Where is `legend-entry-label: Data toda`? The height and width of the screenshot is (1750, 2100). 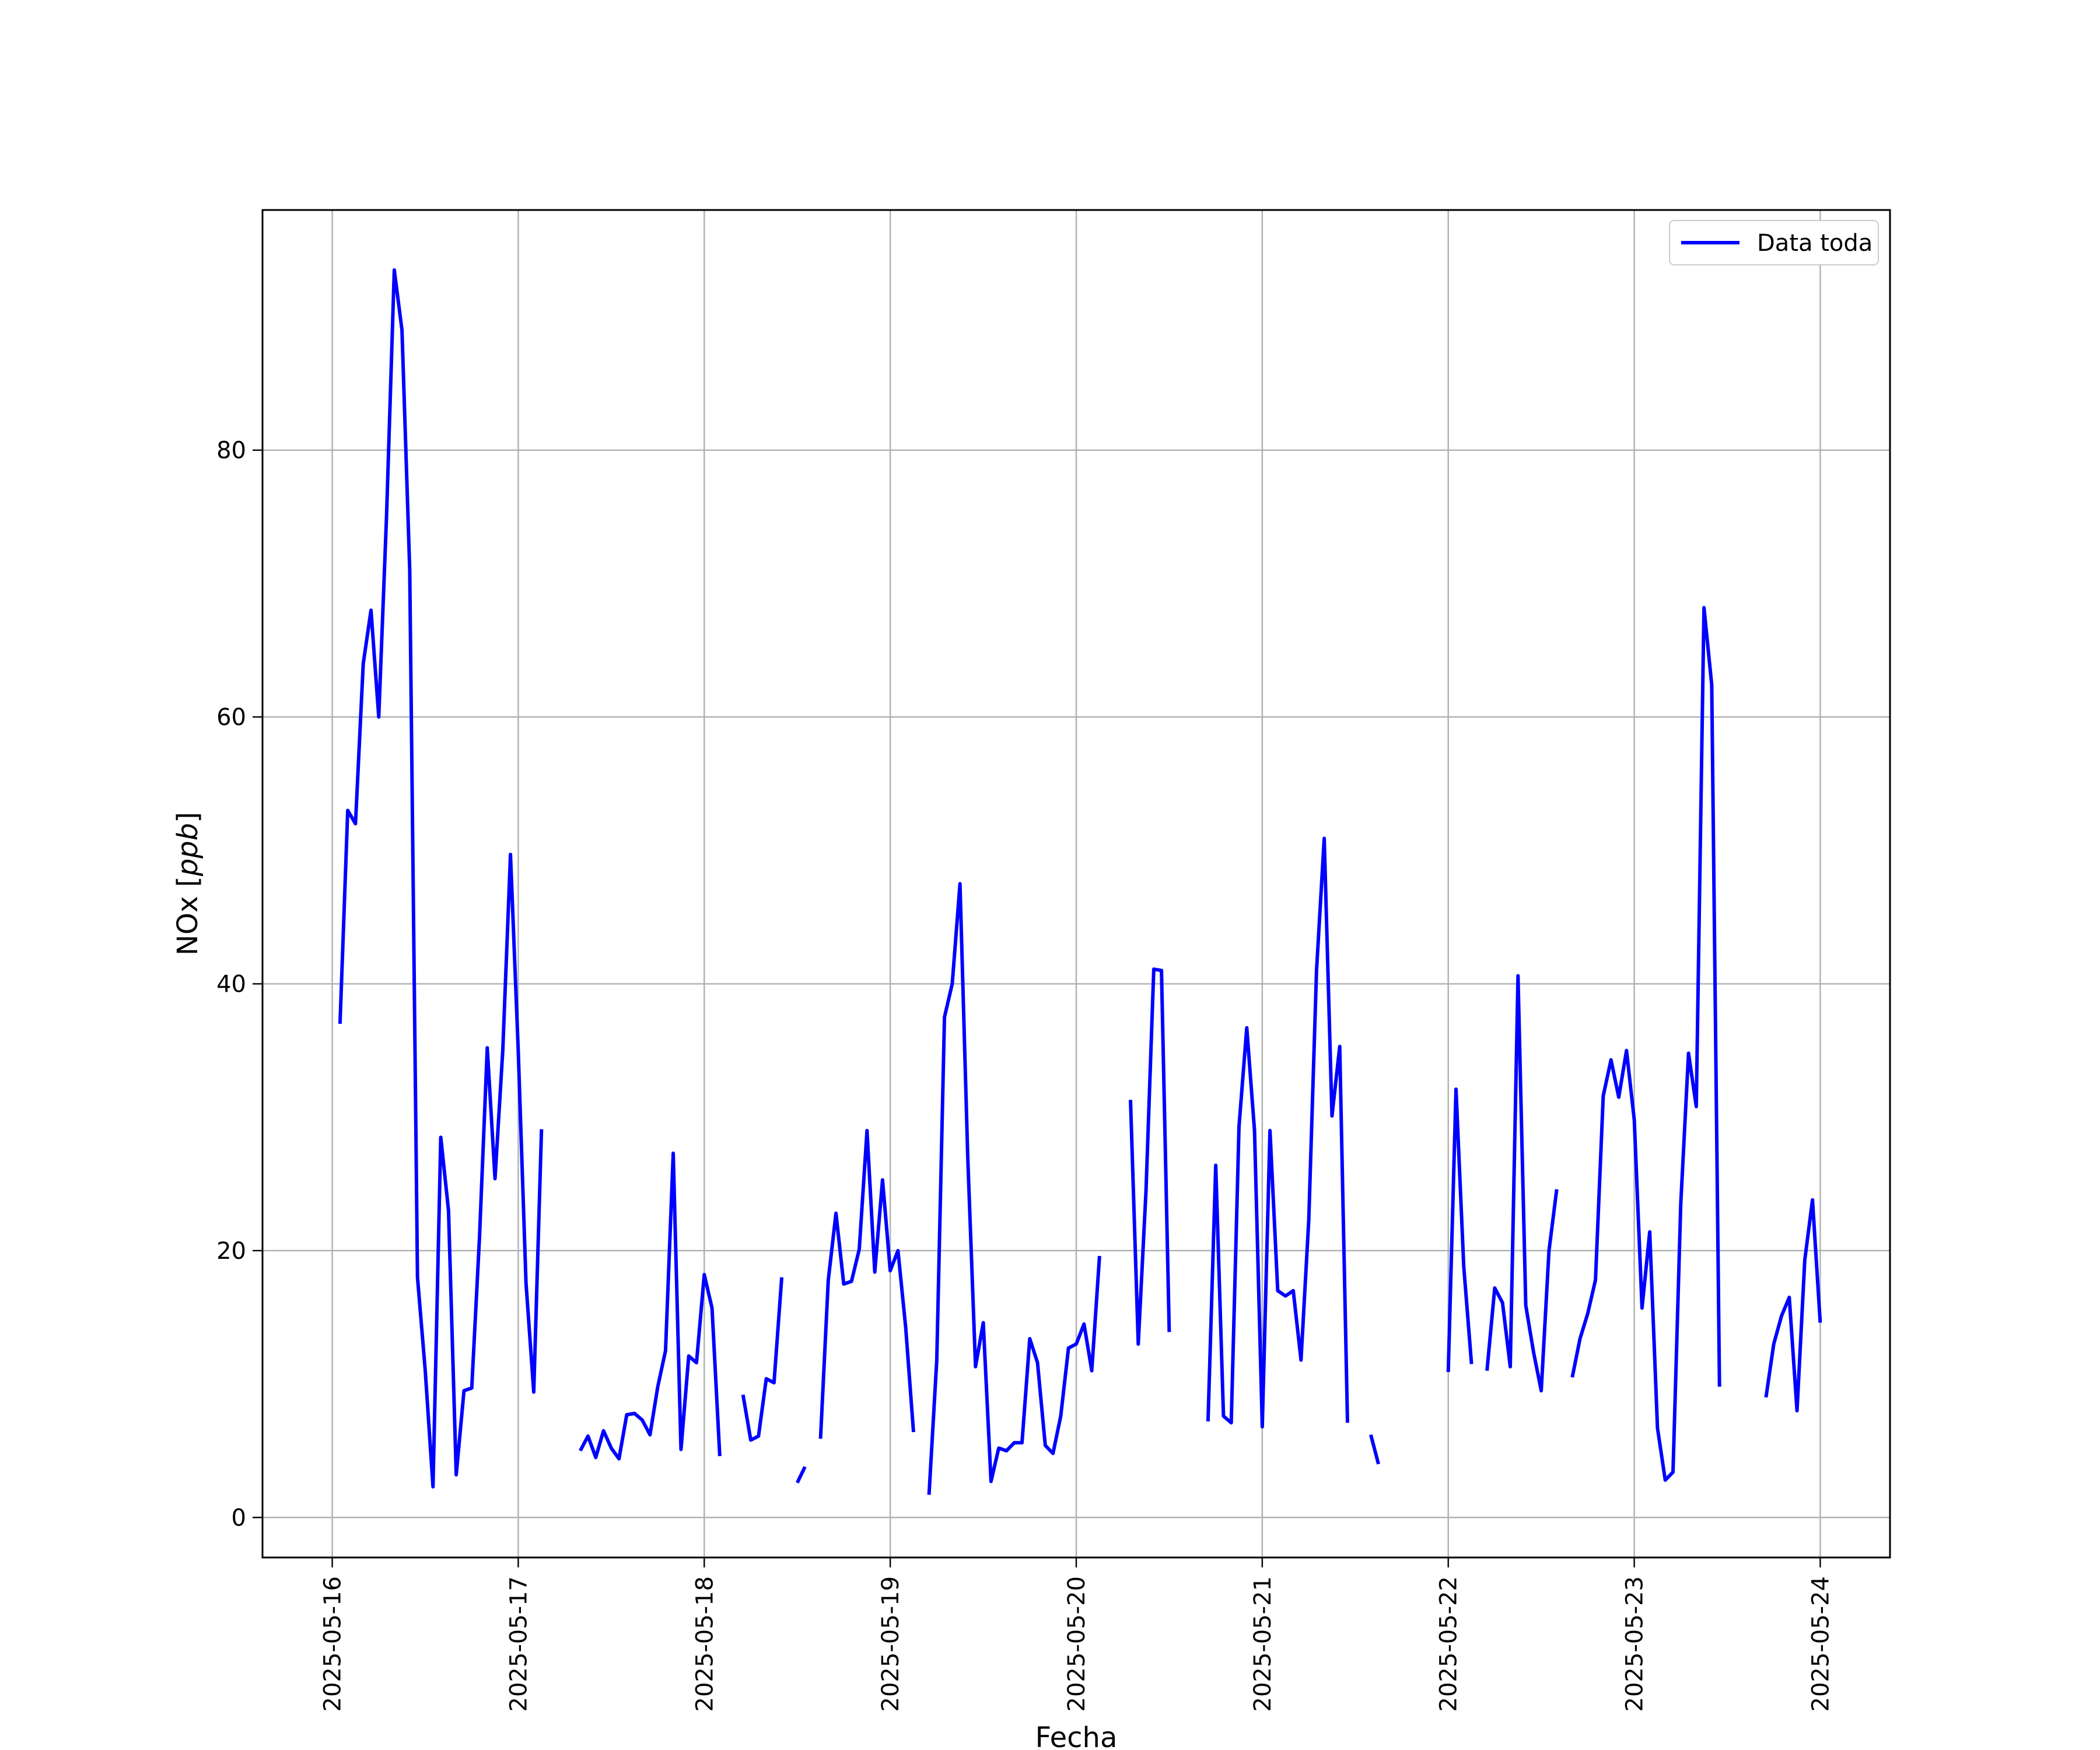 legend-entry-label: Data toda is located at coordinates (1815, 243).